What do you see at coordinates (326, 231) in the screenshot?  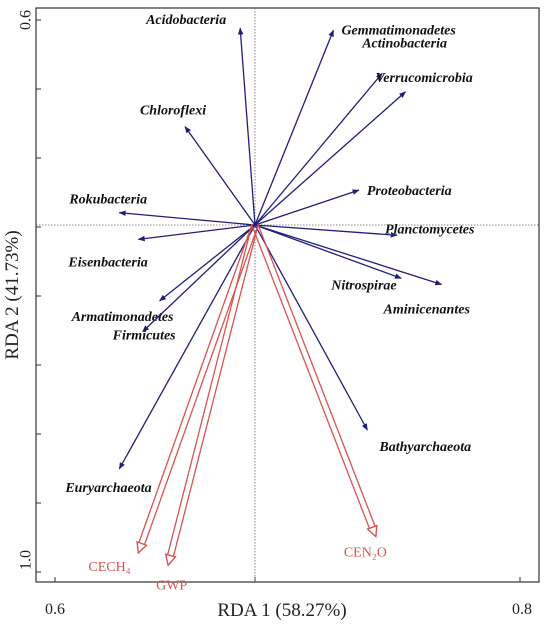 I see `arrow-planctomycetes` at bounding box center [326, 231].